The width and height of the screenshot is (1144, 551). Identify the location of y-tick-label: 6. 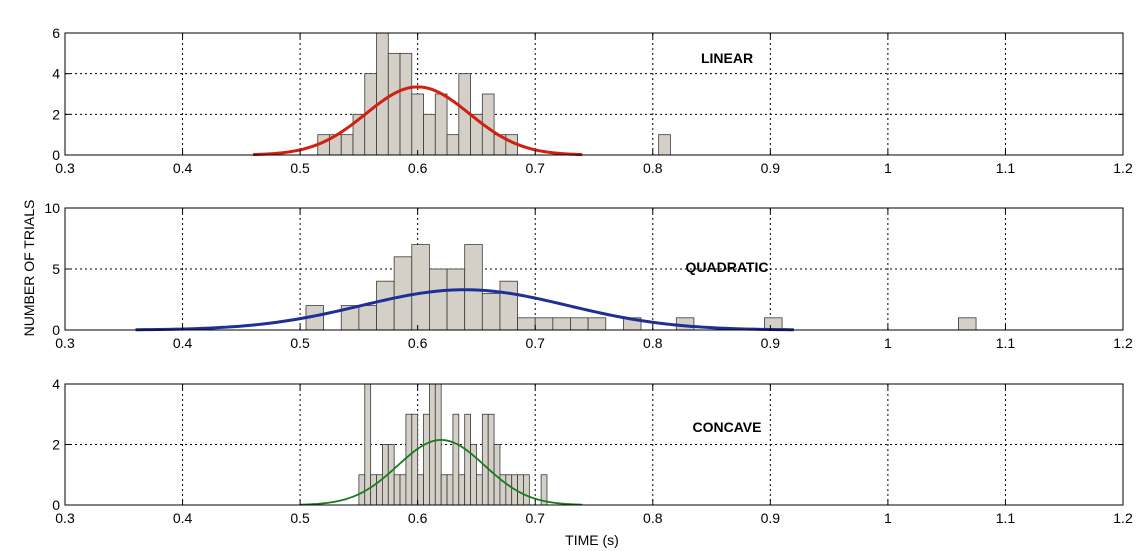
(56, 33).